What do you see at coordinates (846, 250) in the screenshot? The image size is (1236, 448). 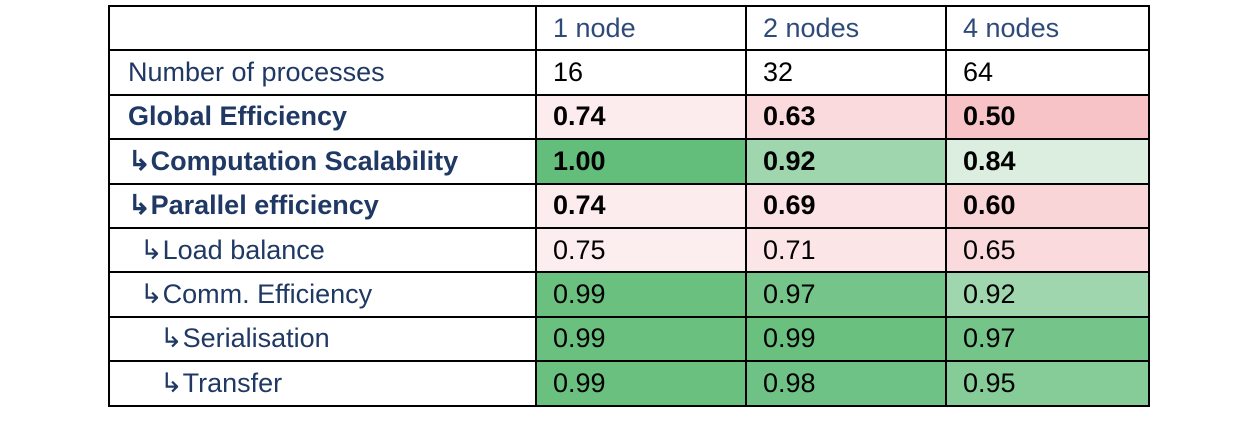 I see `value-cell: 0.71` at bounding box center [846, 250].